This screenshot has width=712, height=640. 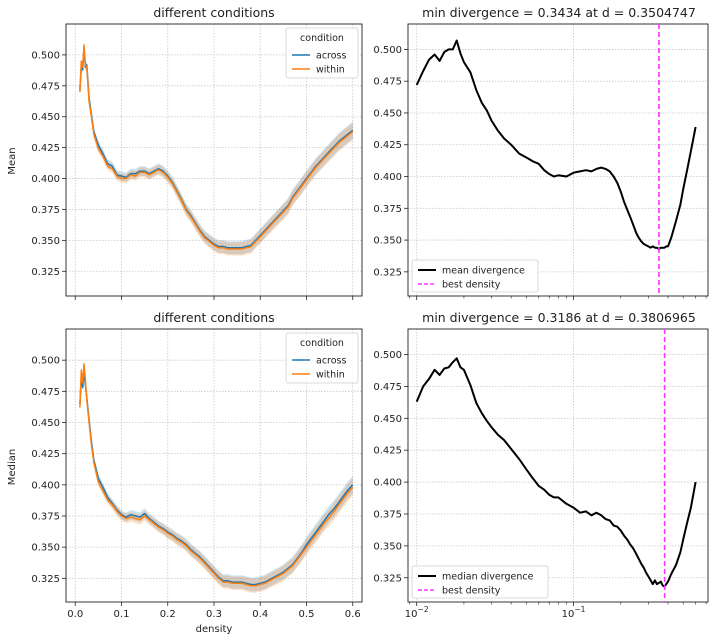 I want to click on x-tick-label: 0.5, so click(x=307, y=614).